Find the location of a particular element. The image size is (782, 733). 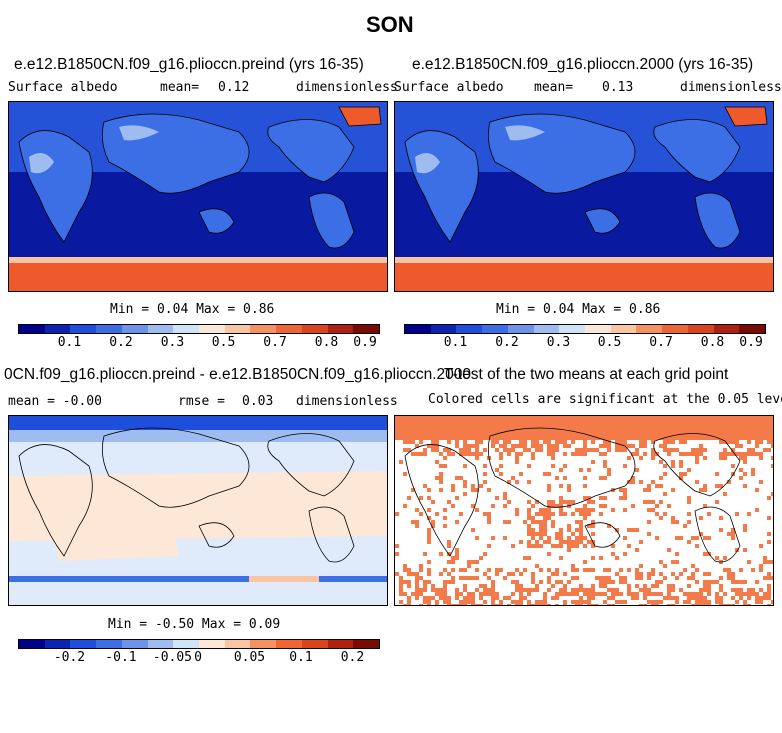

panel-3-map is located at coordinates (198, 510).